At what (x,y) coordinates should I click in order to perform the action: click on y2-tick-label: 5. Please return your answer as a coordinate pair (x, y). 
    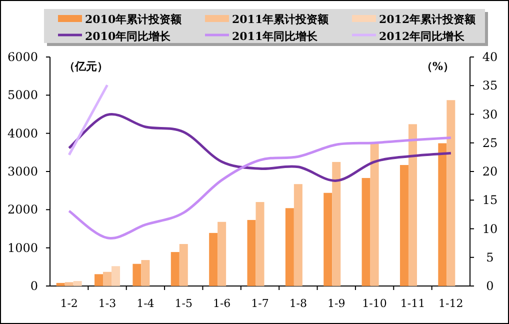
    Looking at the image, I should click on (490, 257).